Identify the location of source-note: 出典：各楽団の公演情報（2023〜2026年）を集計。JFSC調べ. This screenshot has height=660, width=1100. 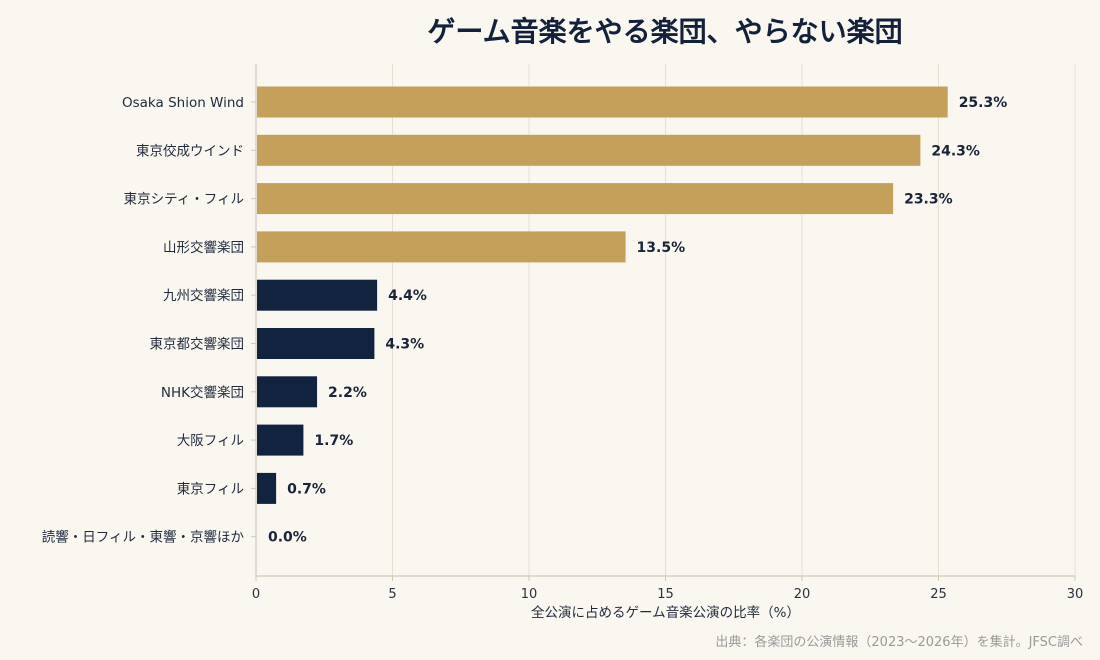
(899, 642).